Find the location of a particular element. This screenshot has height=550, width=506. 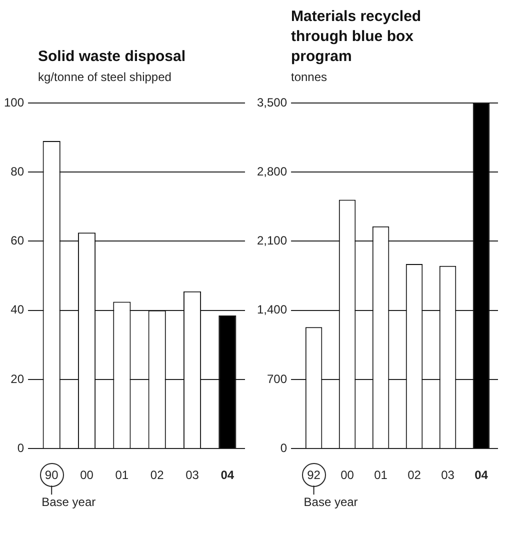

y-tick-label: 2,100 is located at coordinates (272, 241).